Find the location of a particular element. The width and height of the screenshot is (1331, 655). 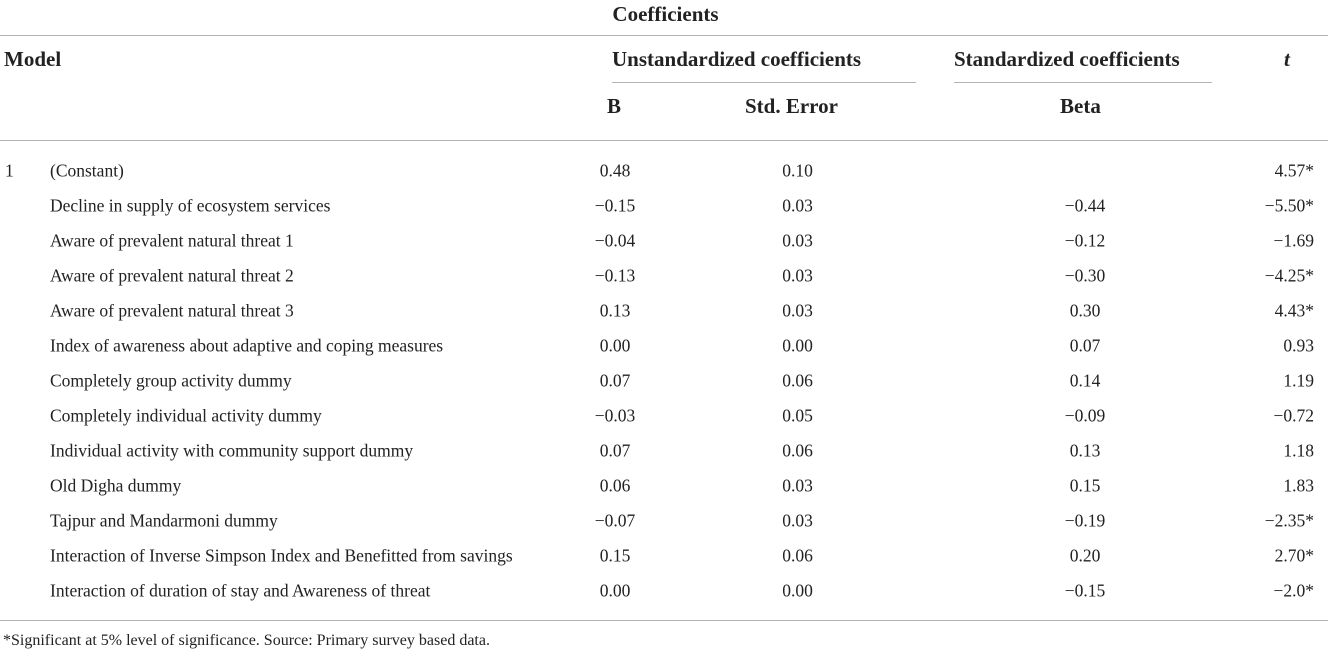

beta-cell: −0.09 is located at coordinates (1085, 415).